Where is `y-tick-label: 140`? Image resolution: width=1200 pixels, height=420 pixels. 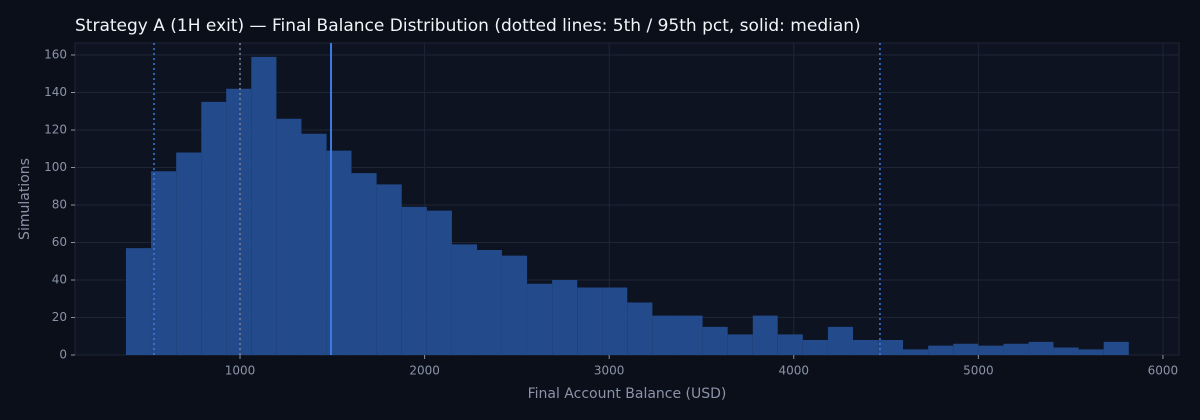 y-tick-label: 140 is located at coordinates (55, 92).